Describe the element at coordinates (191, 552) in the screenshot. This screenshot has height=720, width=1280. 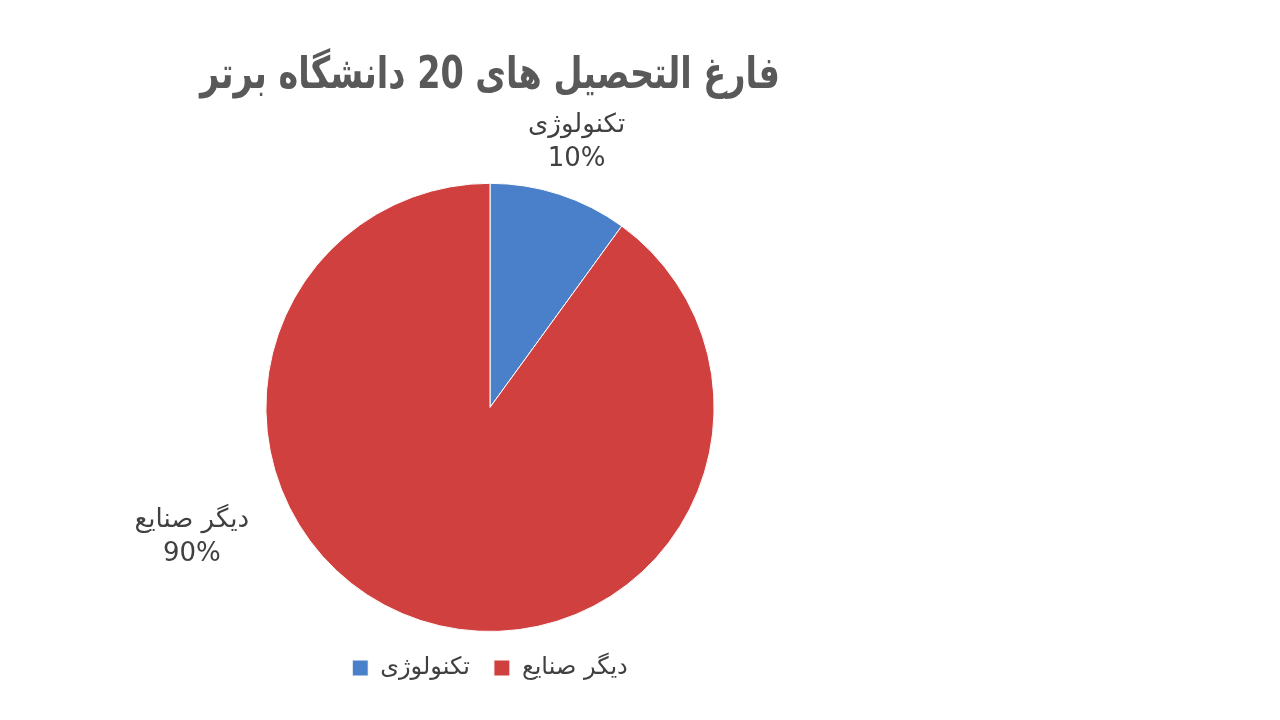
I see `data-label: 90%` at that location.